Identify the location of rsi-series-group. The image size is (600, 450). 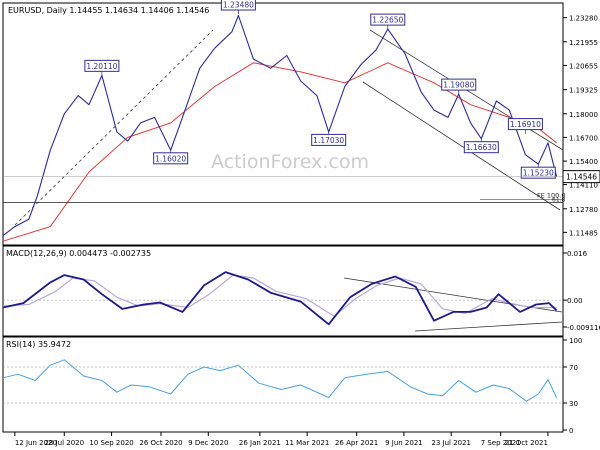
(280, 380).